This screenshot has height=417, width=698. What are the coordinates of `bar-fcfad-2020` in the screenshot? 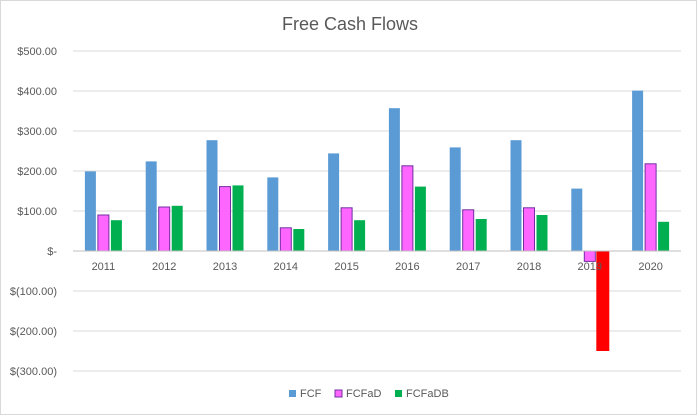 It's located at (650, 207).